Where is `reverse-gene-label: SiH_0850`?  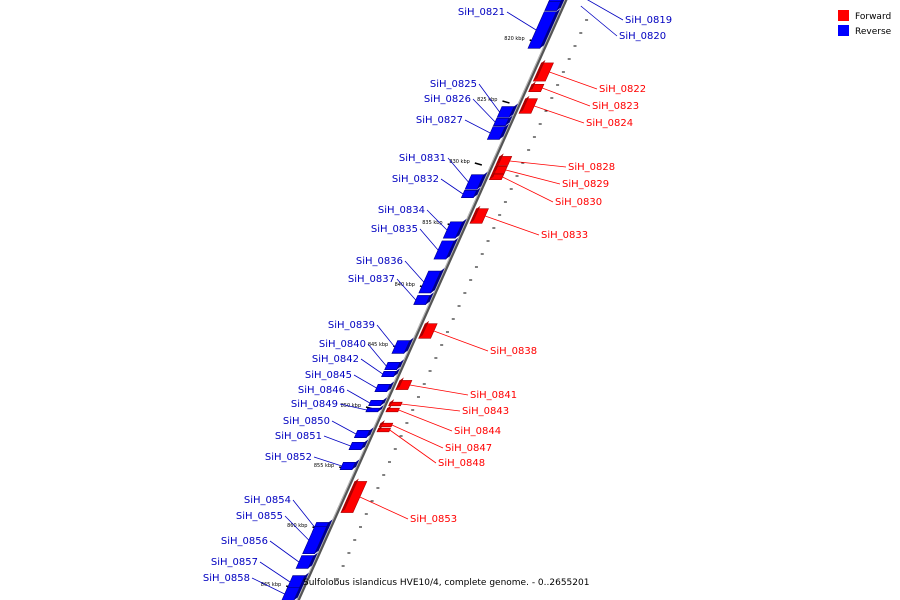 reverse-gene-label: SiH_0850 is located at coordinates (306, 421).